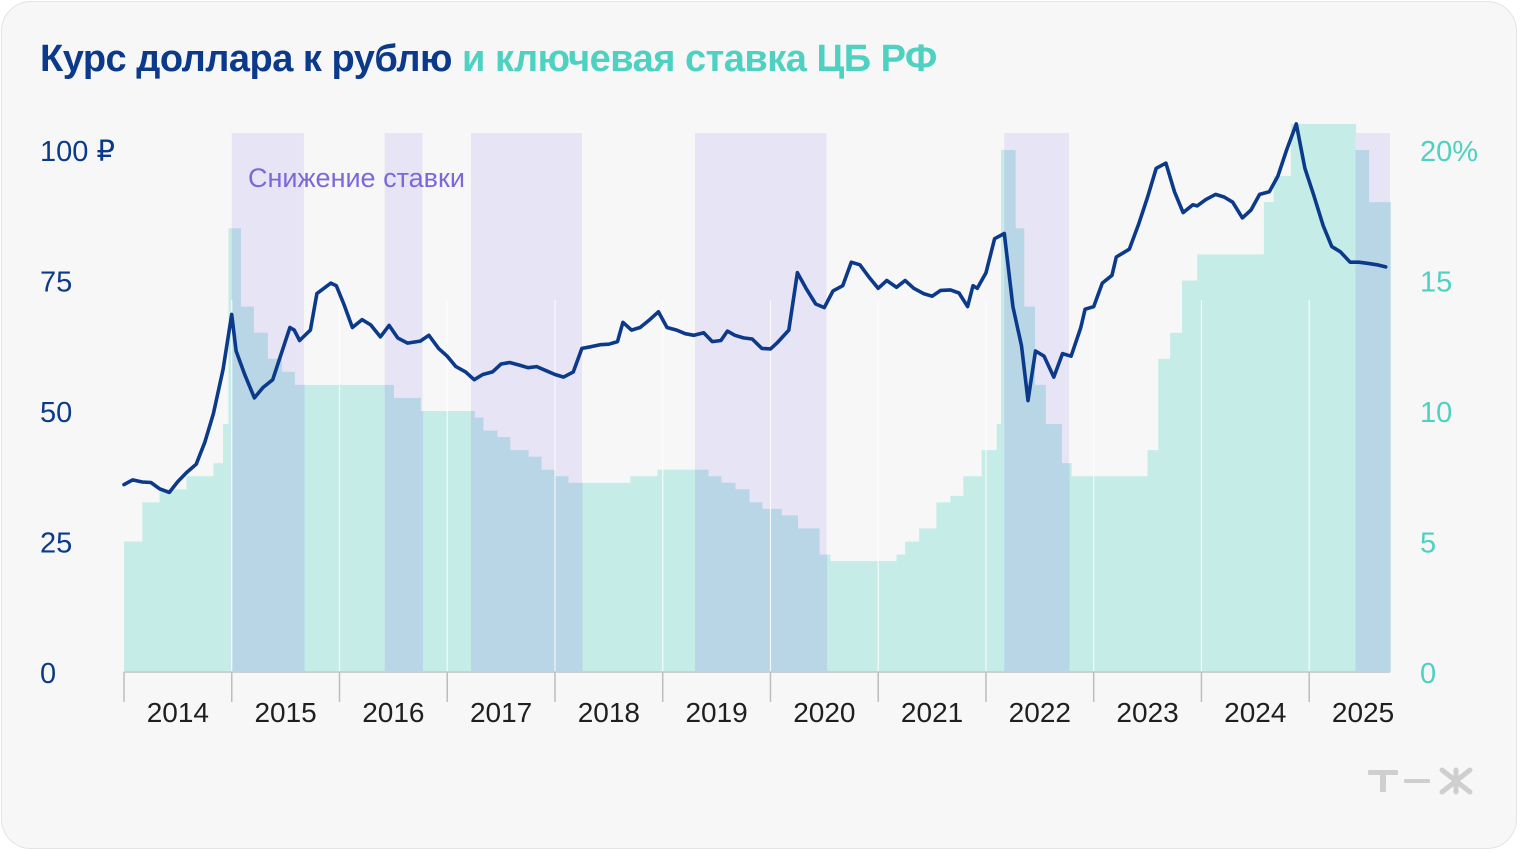 The height and width of the screenshot is (852, 1520). I want to click on x-tick-label: 2016, so click(393, 712).